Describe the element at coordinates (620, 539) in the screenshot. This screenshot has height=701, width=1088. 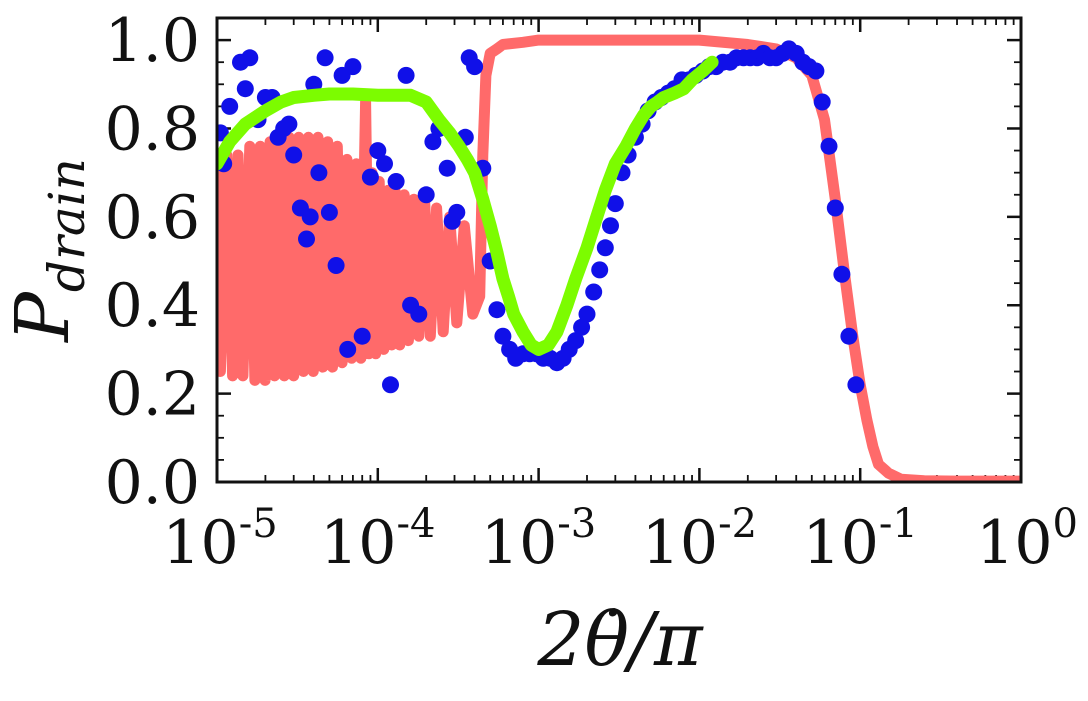
I see `x-tick-labels: 10⁻⁵ 10⁻⁴ 10⁻³ 10⁻² 10⁻¹ 10⁰` at that location.